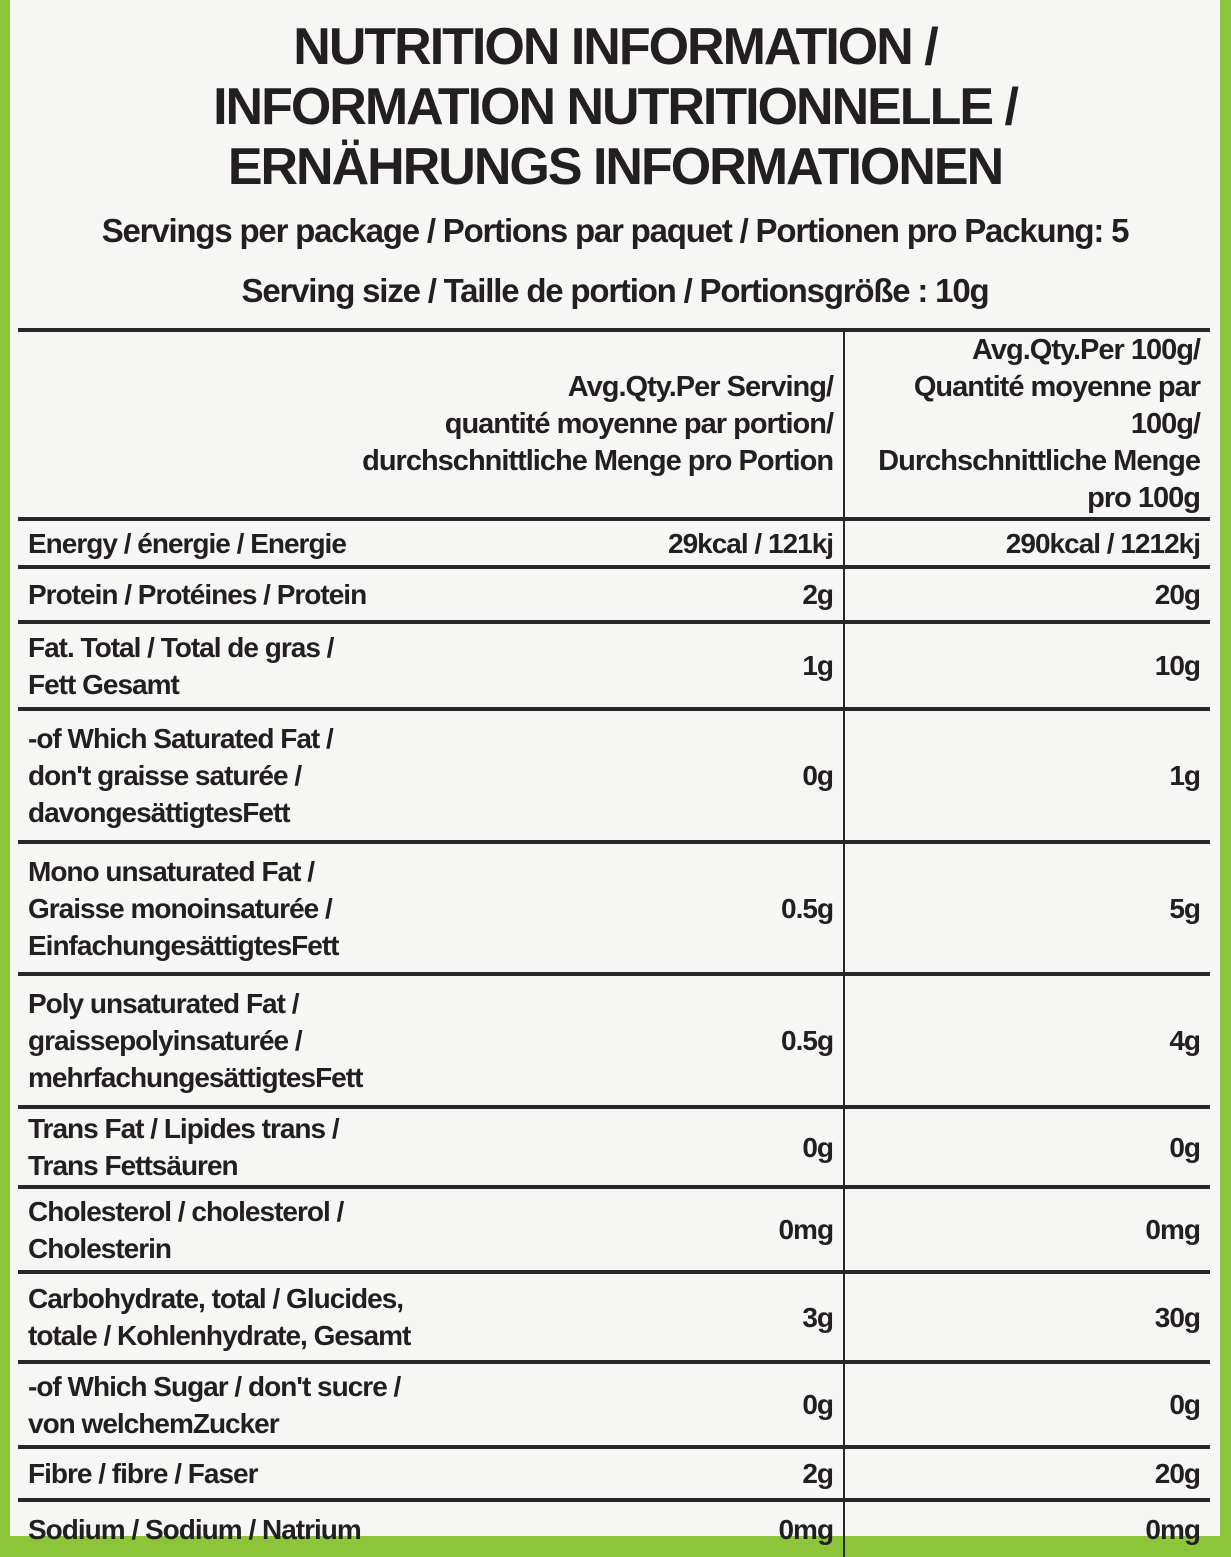 The width and height of the screenshot is (1231, 1557). I want to click on nutrient-label-line: Energy / énergie / Energie, so click(187, 543).